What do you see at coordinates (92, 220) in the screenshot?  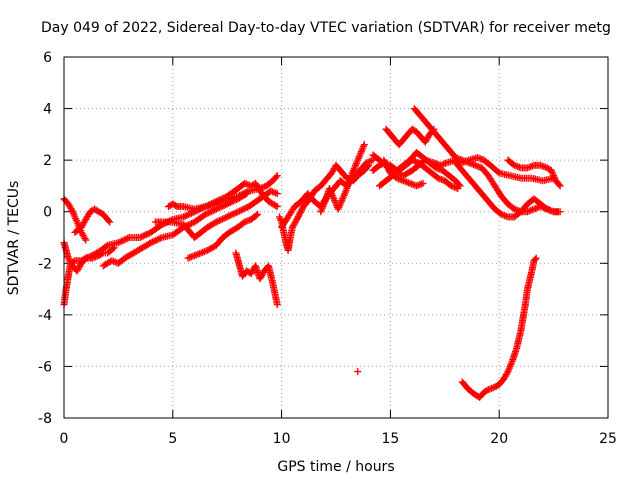 I see `series-arc-d` at bounding box center [92, 220].